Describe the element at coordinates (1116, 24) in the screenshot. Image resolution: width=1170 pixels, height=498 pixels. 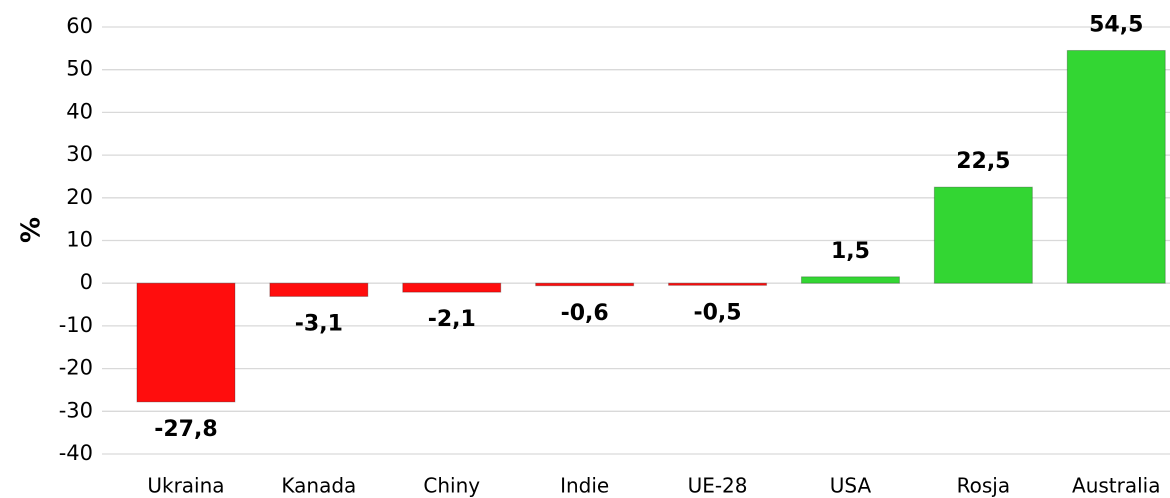
I see `value-label: 54,5` at that location.